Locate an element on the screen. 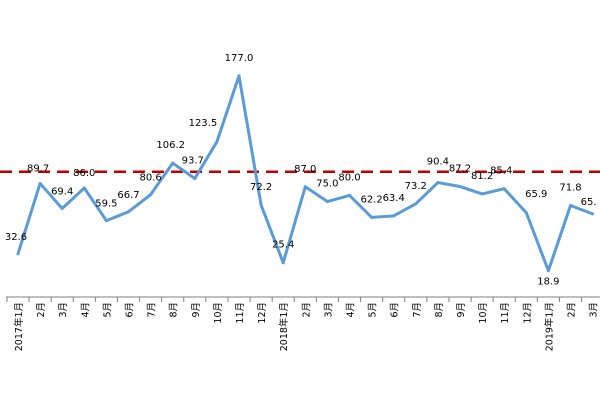 This screenshot has height=404, width=600. data-label: 71.8 is located at coordinates (570, 188).